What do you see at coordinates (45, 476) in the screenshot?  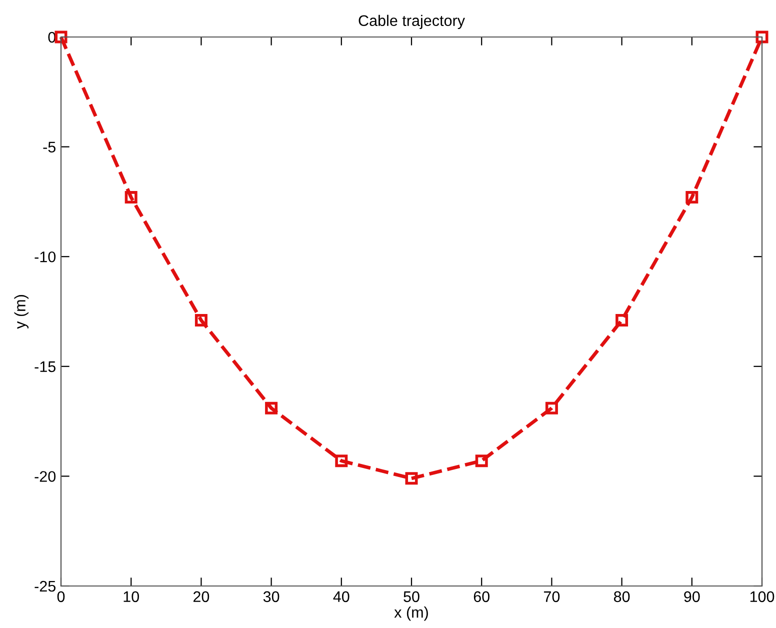 I see `y-tick-label: -20` at bounding box center [45, 476].